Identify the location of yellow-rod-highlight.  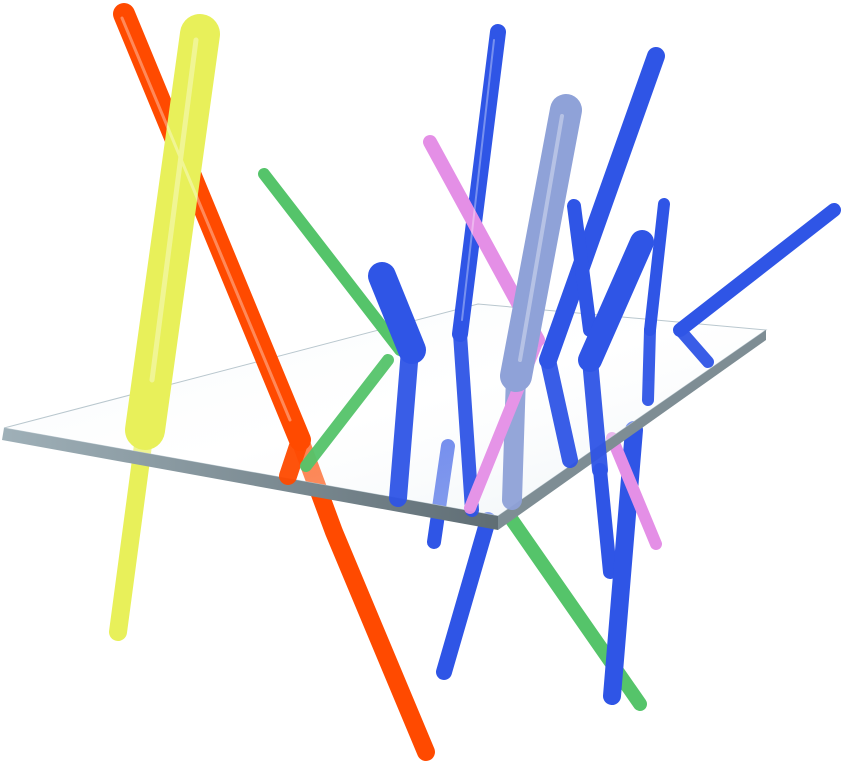
(174, 210).